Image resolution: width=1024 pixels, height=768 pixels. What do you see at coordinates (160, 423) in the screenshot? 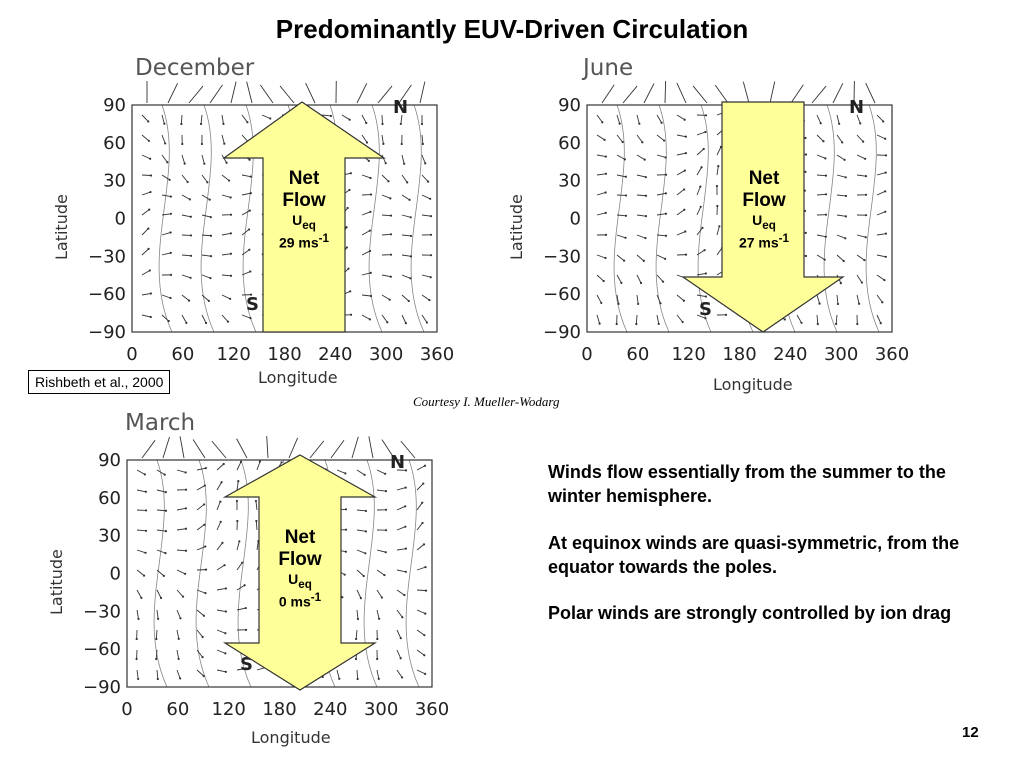
I see `month-label: March` at bounding box center [160, 423].